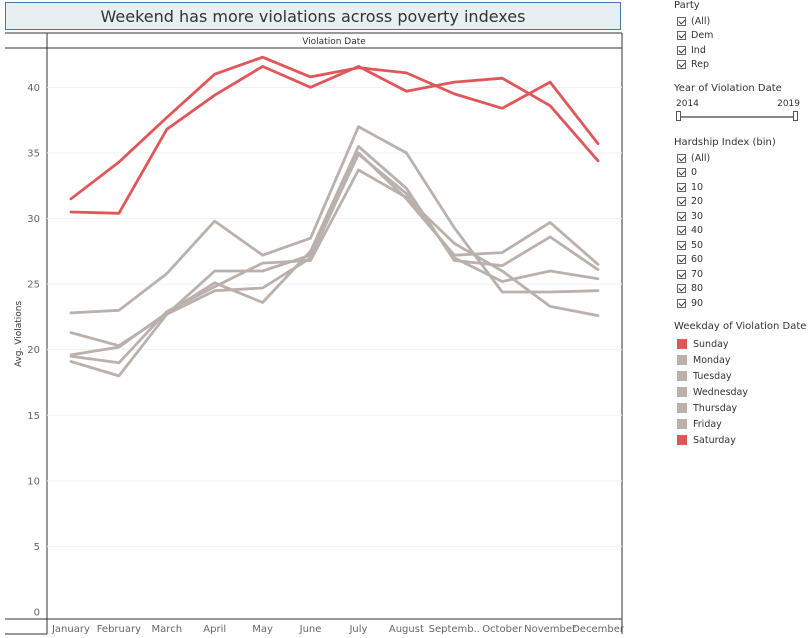 This screenshot has height=638, width=810. I want to click on legend-label: Friday, so click(707, 424).